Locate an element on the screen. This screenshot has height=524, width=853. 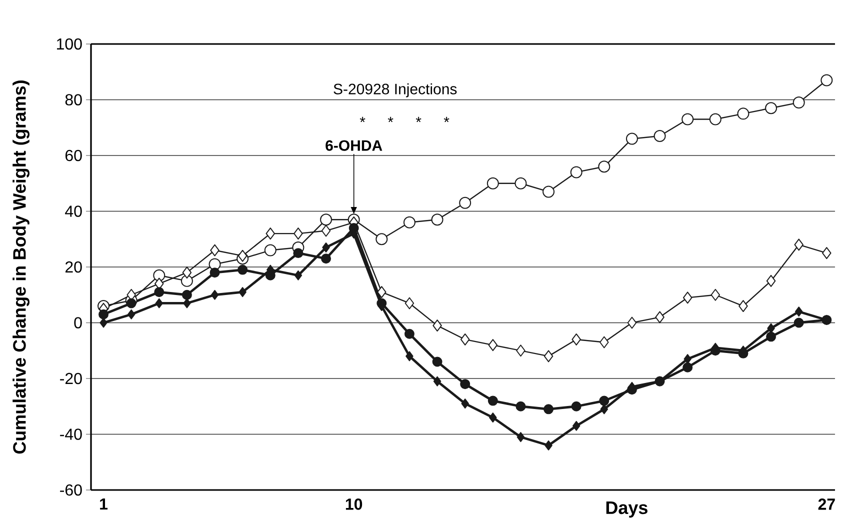
x-tick-label: 10 is located at coordinates (354, 504).